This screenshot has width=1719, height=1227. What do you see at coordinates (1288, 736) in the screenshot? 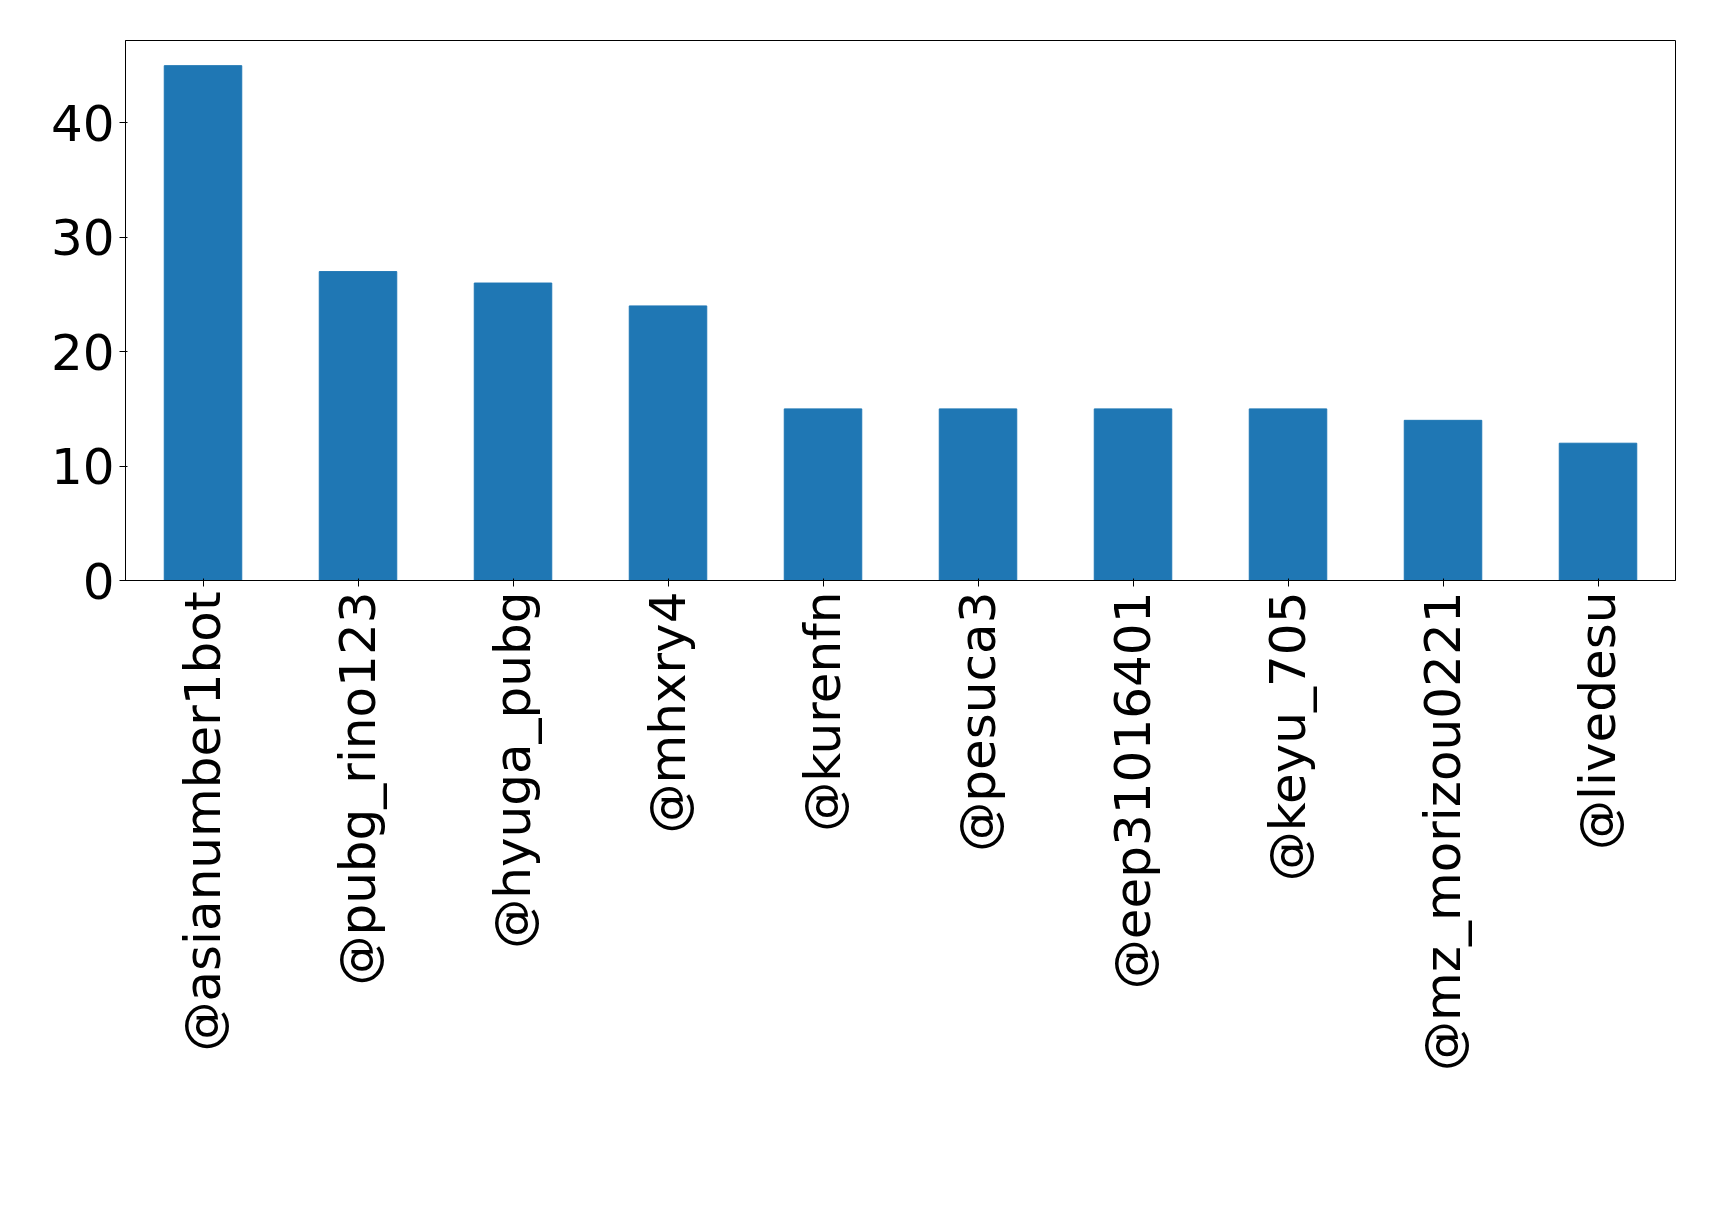
I see `x-tick-label: @keyu_705` at bounding box center [1288, 736].